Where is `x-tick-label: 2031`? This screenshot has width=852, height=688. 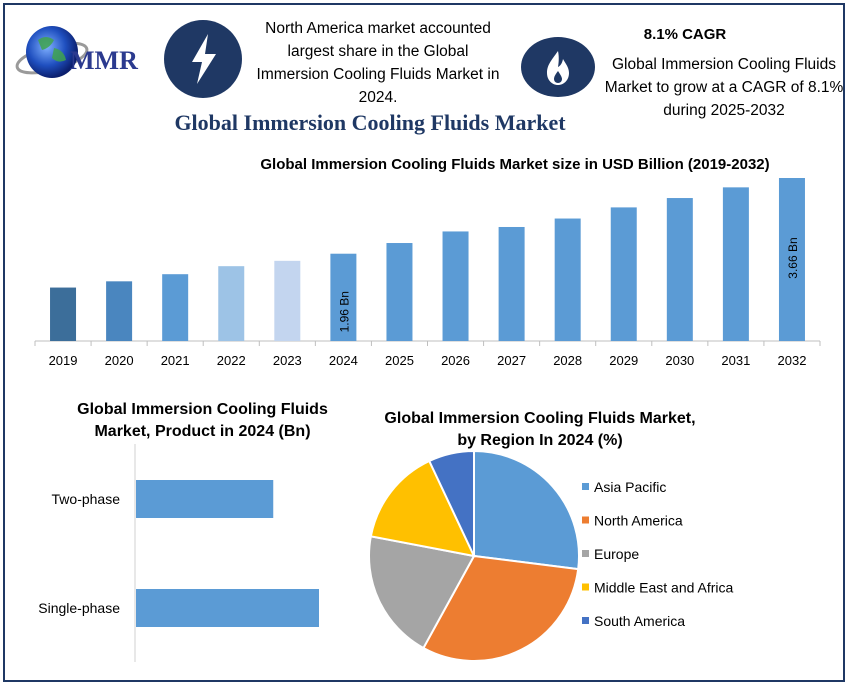 x-tick-label: 2031 is located at coordinates (735, 360).